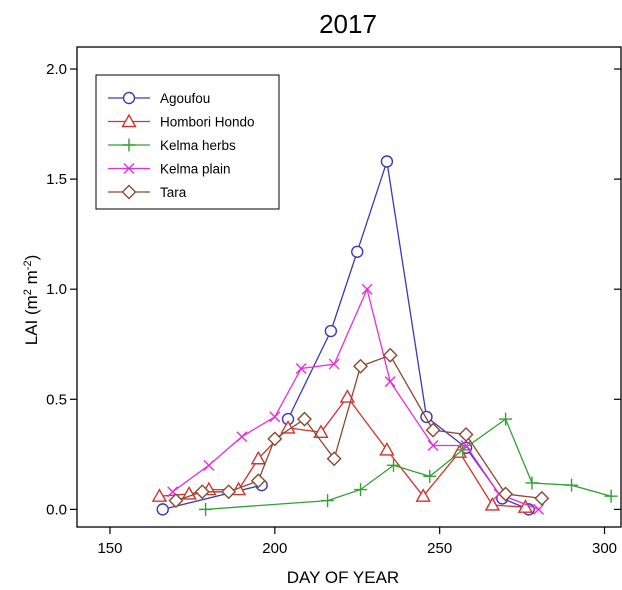 The width and height of the screenshot is (622, 590). I want to click on legend-item-kelma-herbs: Kelma herbs, so click(172, 145).